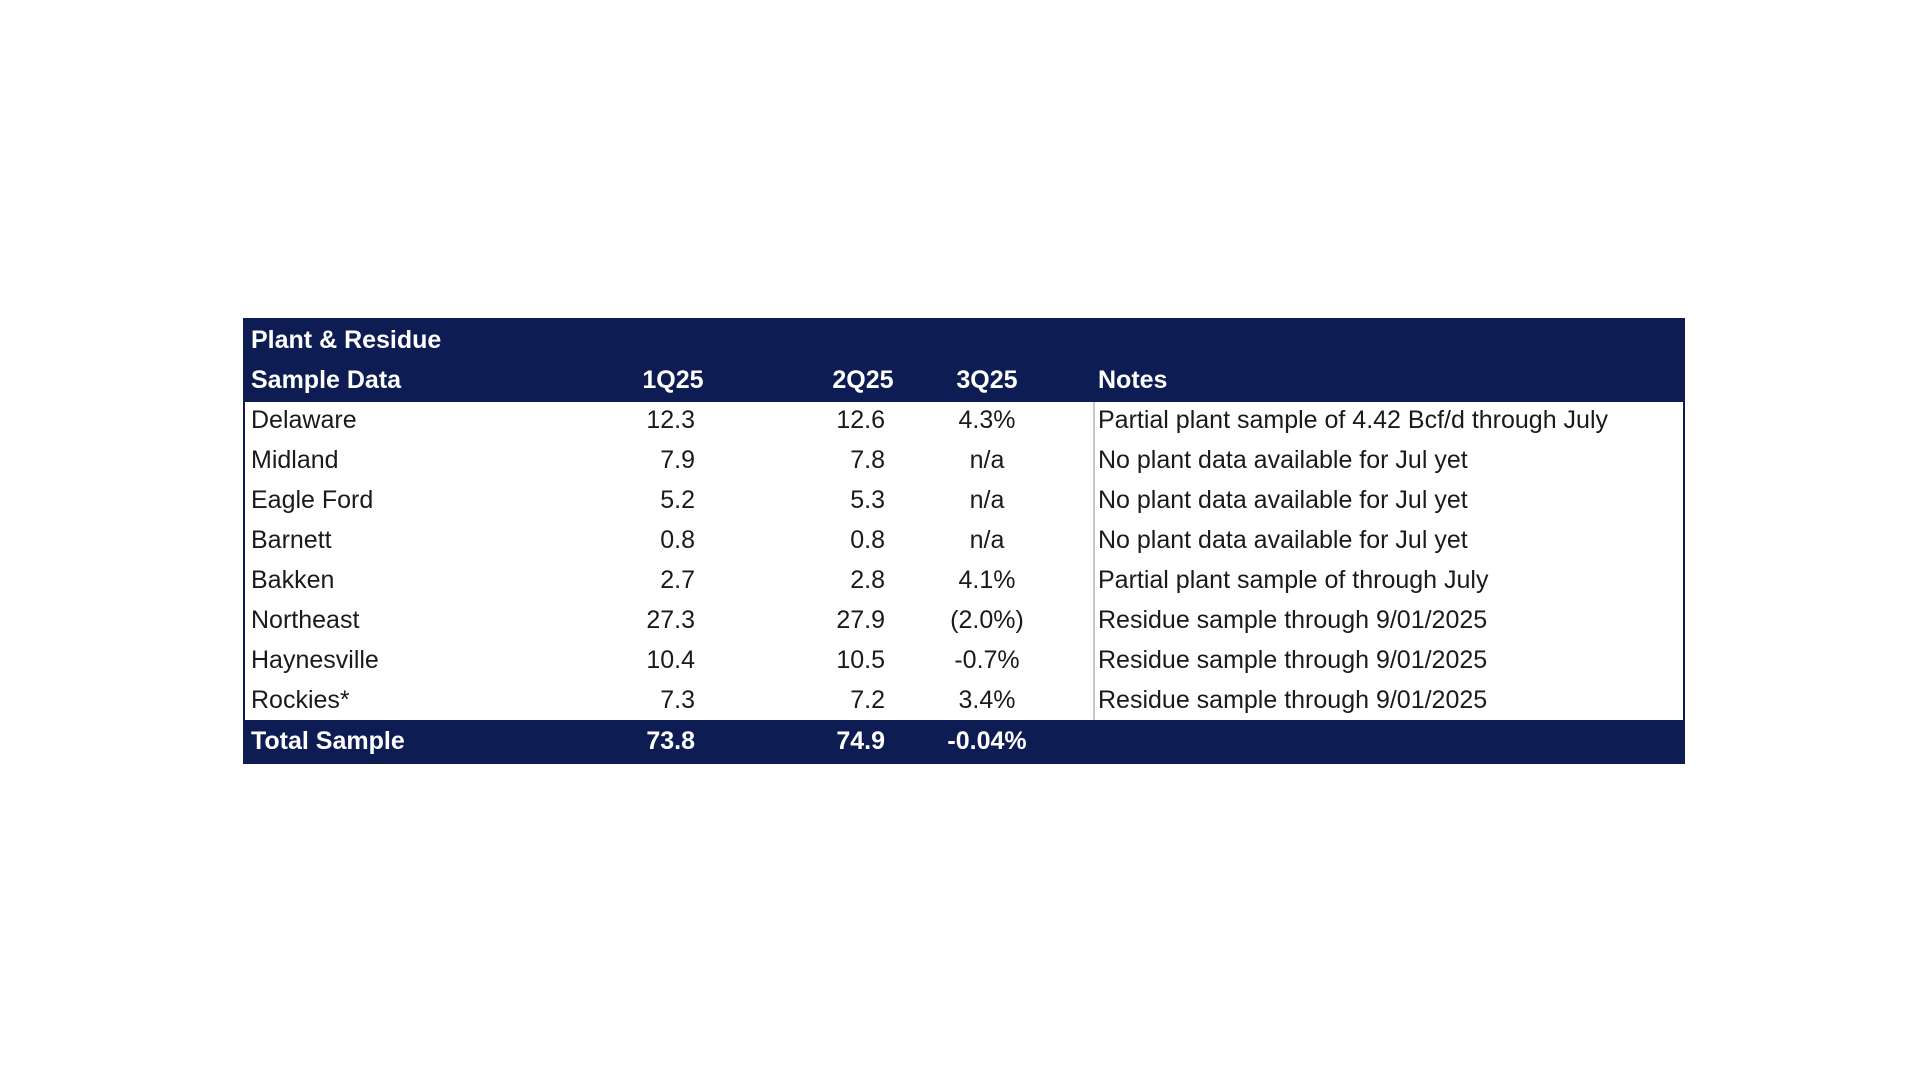  Describe the element at coordinates (677, 540) in the screenshot. I see `row-value-1q25: 0.8` at that location.